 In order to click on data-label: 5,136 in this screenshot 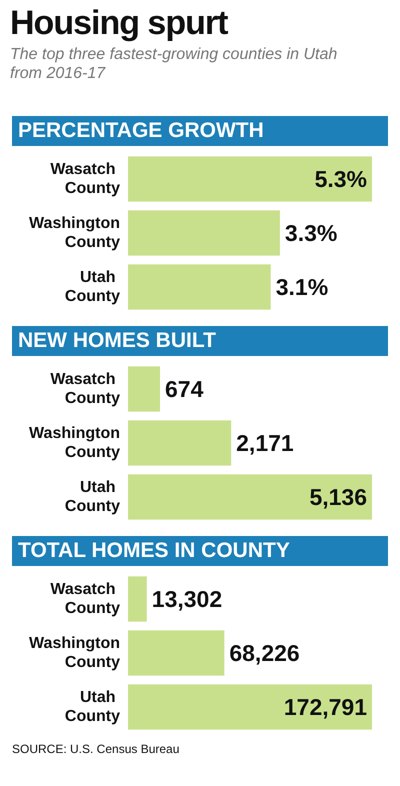, I will do `click(338, 497)`.